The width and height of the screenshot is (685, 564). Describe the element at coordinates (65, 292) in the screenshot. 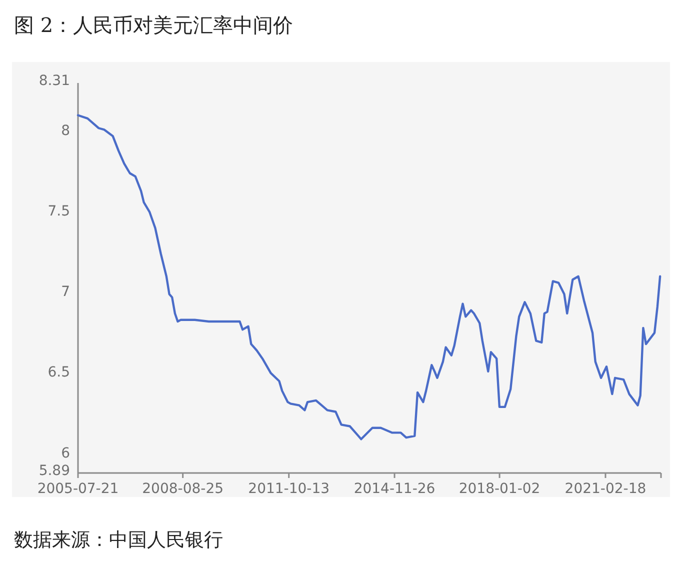

I see `y-tick-label: 7` at that location.